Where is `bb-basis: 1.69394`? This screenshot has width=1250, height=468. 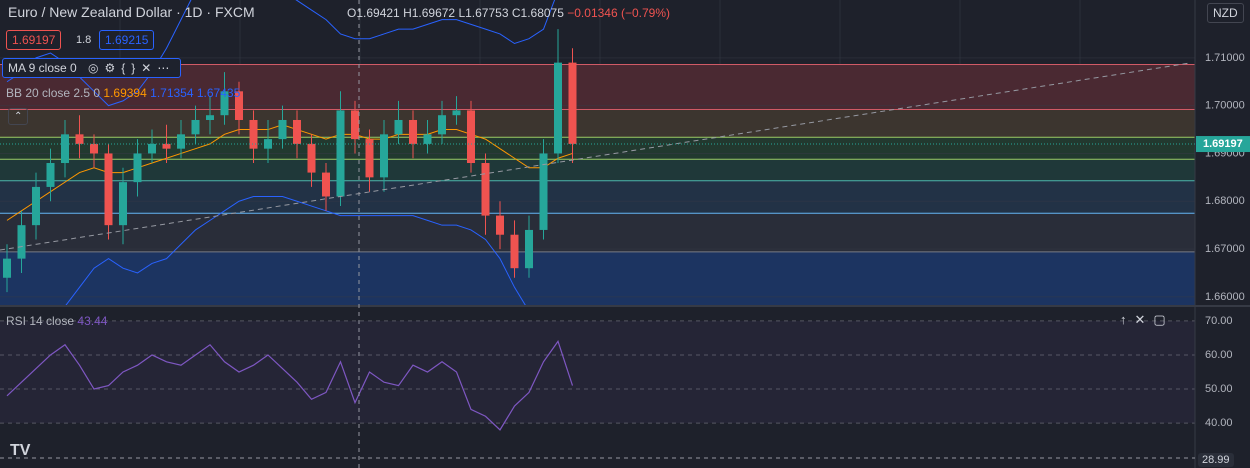 bb-basis: 1.69394 is located at coordinates (125, 93).